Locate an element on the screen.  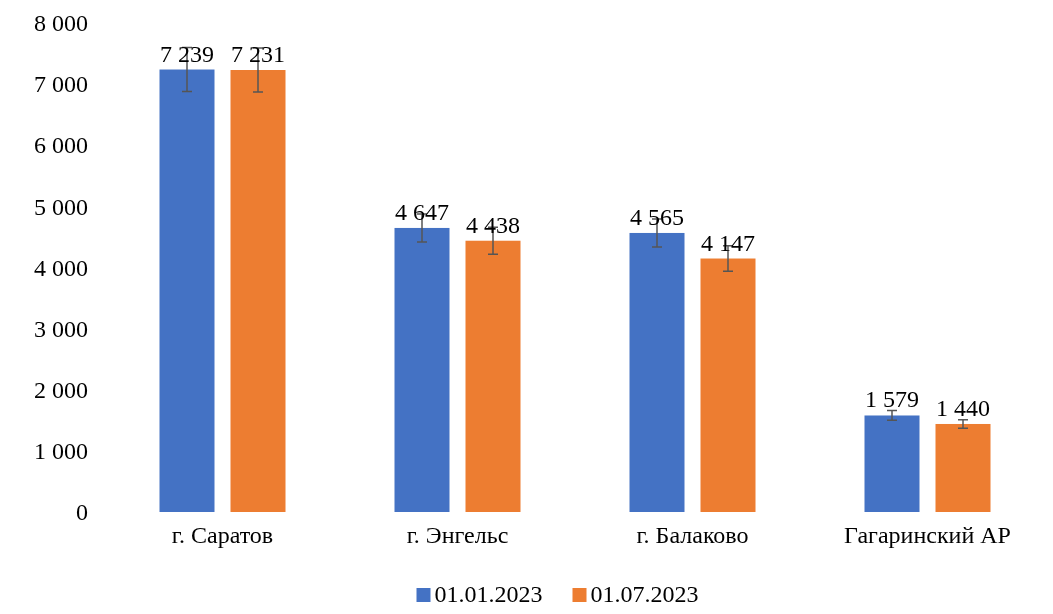
y-tick-label: 2 000 is located at coordinates (61, 389).